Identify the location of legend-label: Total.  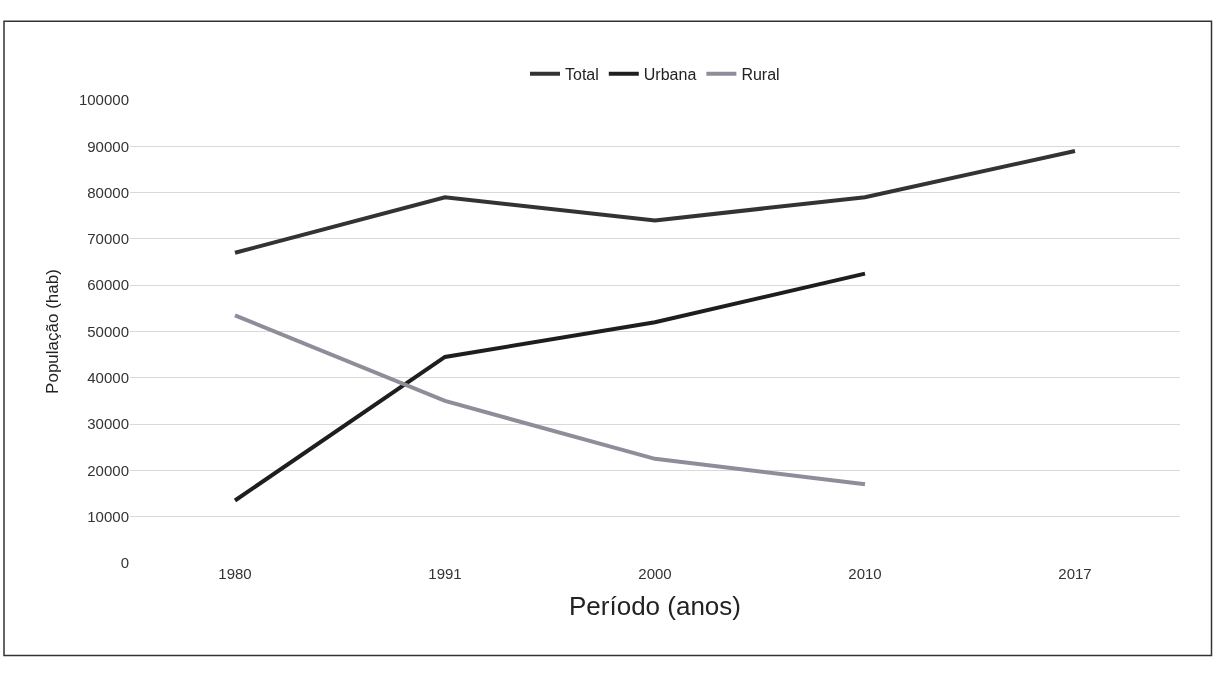
(582, 74).